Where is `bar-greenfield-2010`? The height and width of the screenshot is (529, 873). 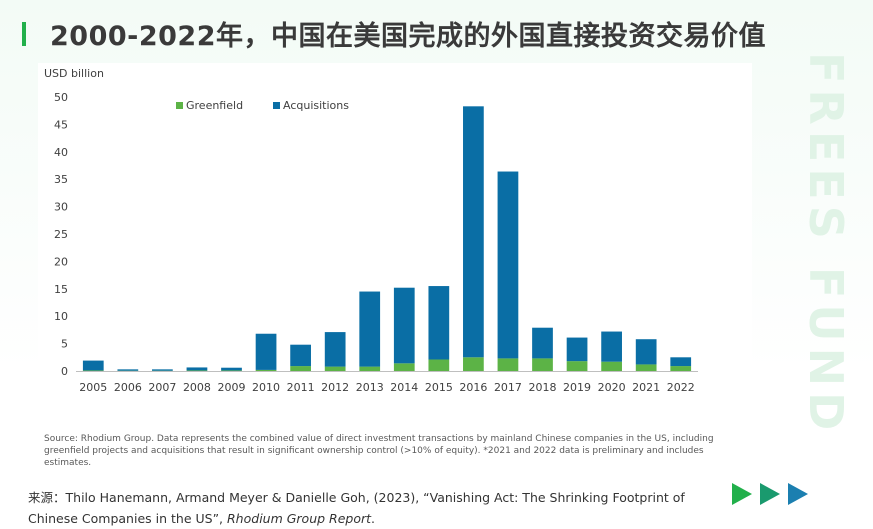 bar-greenfield-2010 is located at coordinates (266, 370).